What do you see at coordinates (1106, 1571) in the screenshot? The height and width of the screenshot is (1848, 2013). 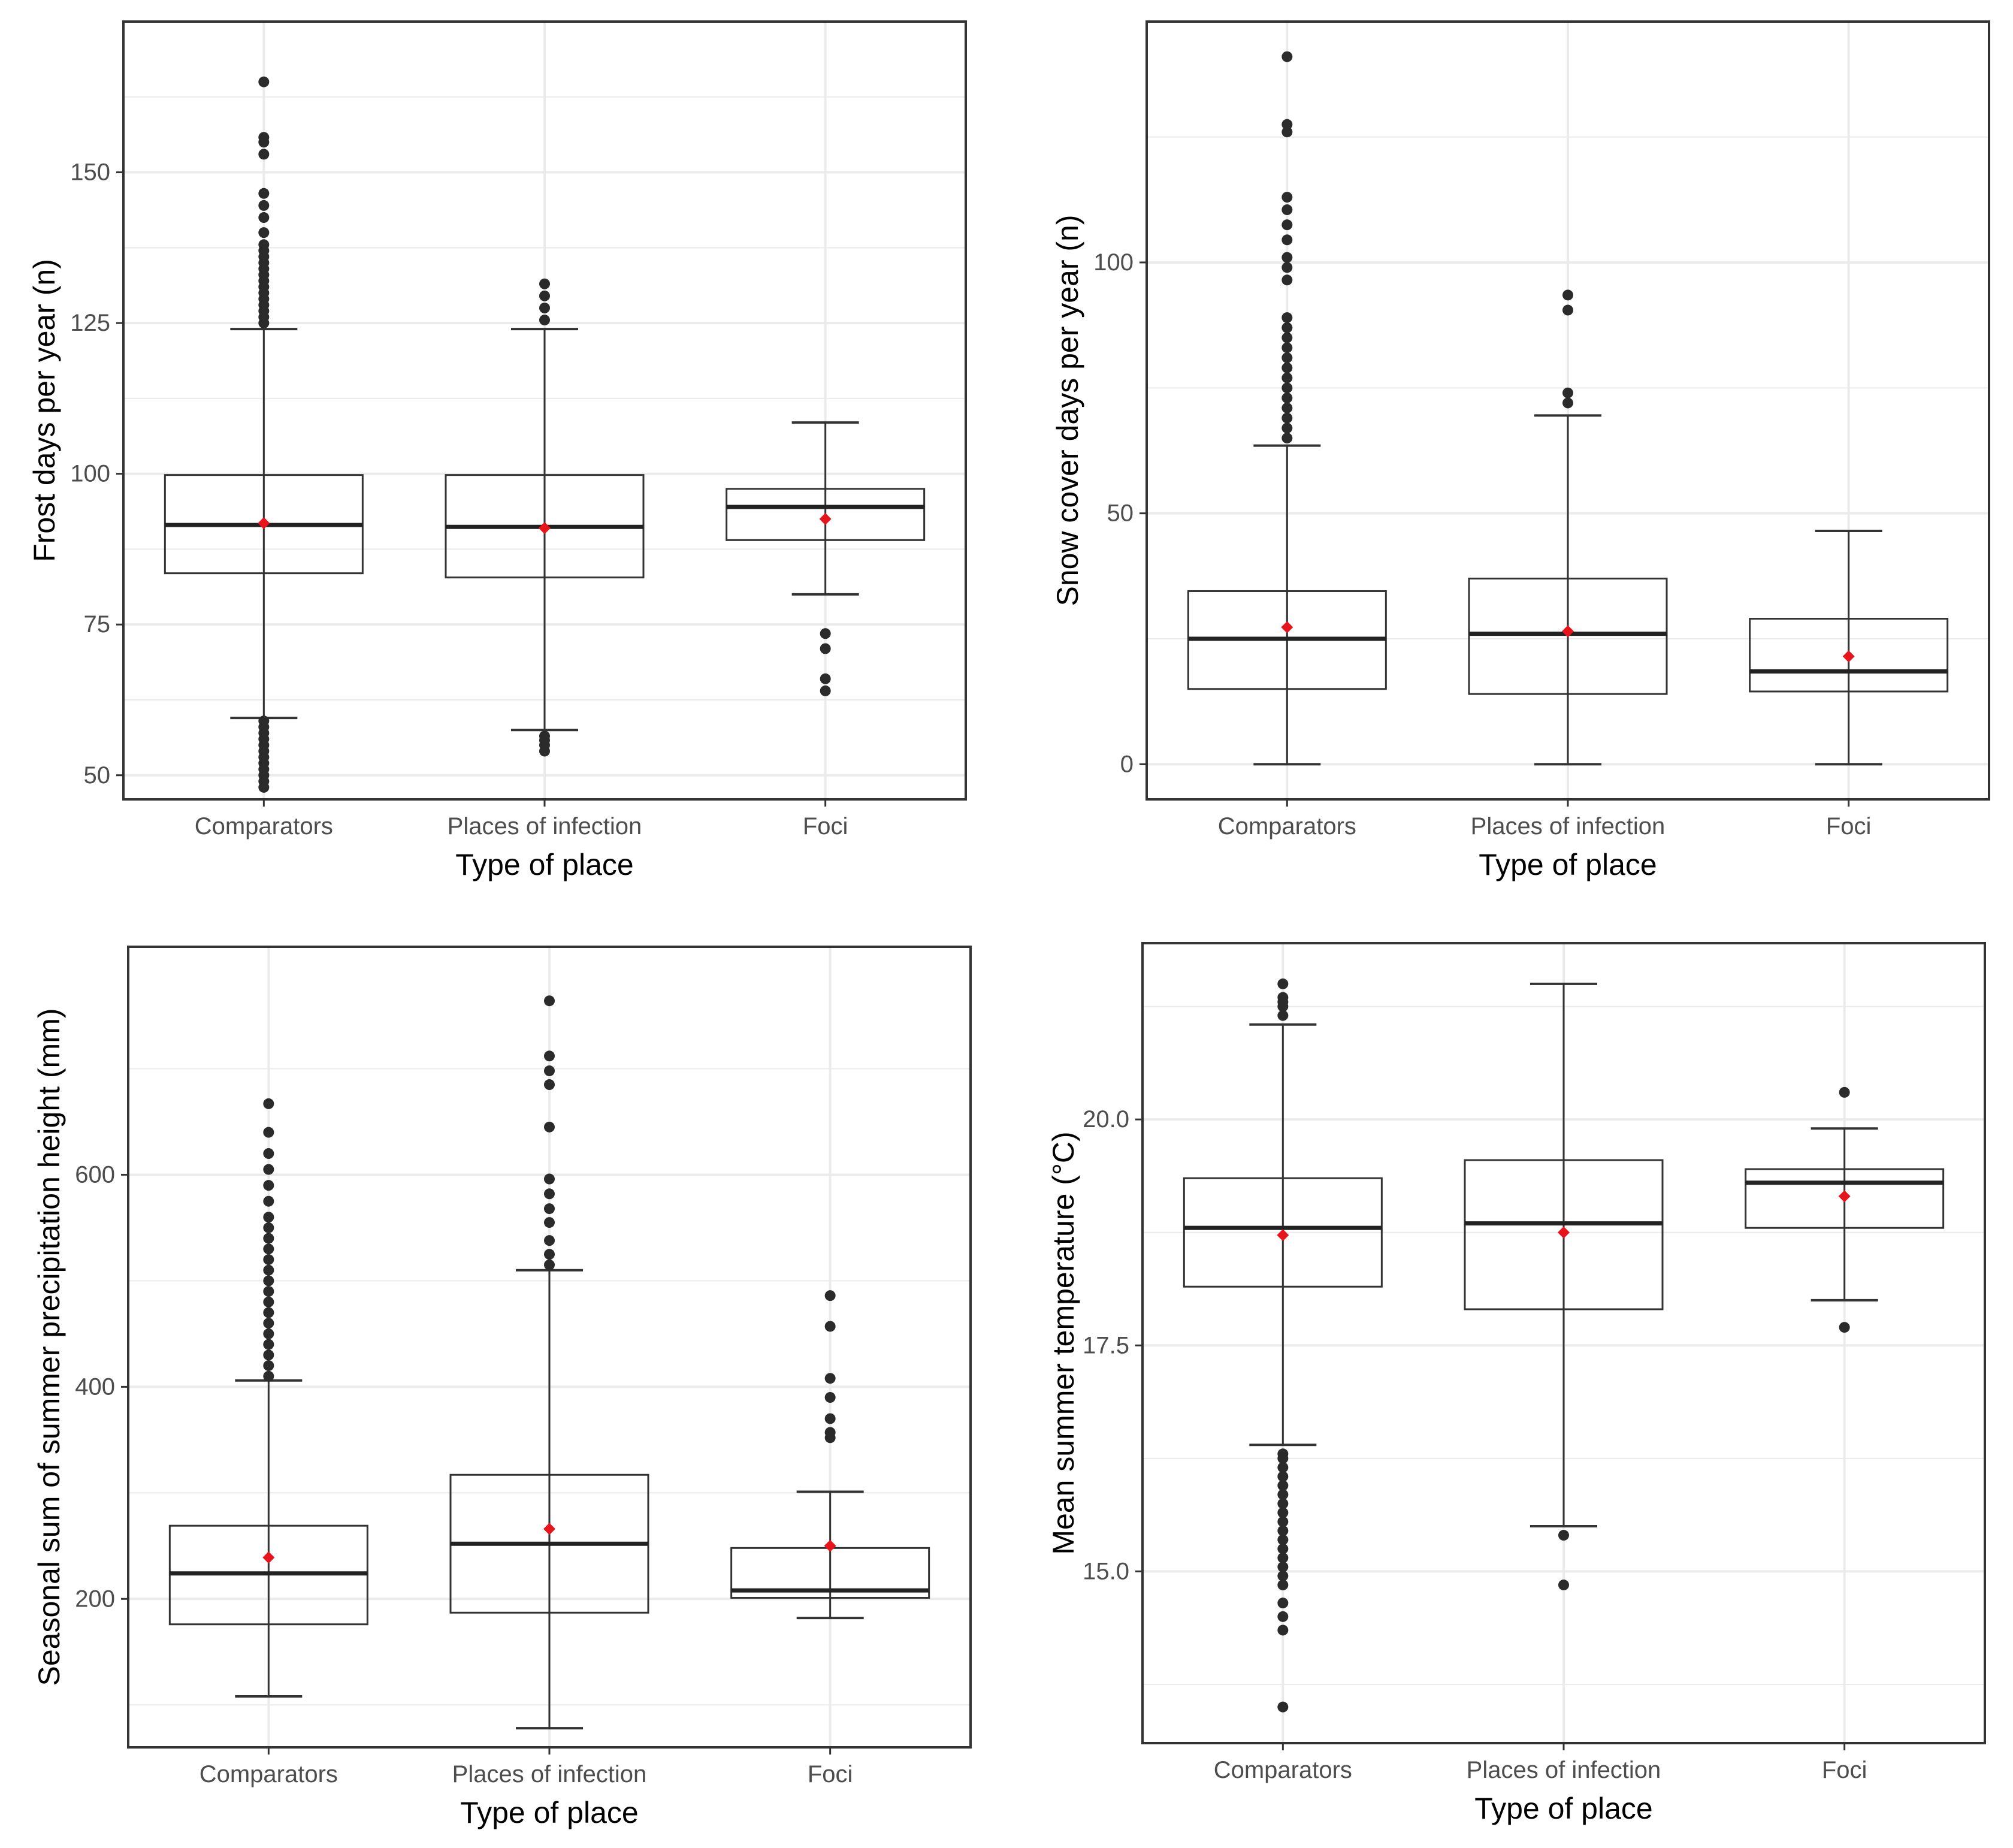 I see `y-tick-label: 15.0` at bounding box center [1106, 1571].